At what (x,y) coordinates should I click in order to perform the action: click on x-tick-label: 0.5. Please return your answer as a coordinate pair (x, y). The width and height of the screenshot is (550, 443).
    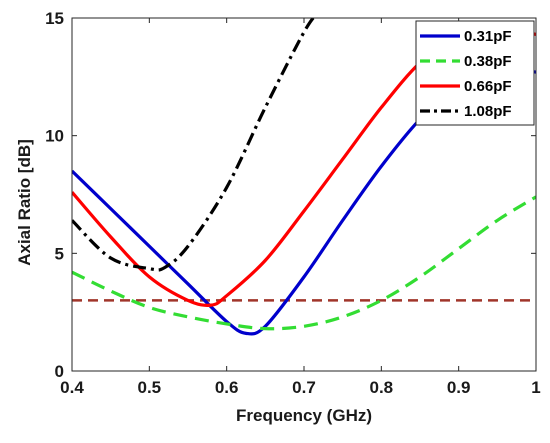
    Looking at the image, I should click on (150, 387).